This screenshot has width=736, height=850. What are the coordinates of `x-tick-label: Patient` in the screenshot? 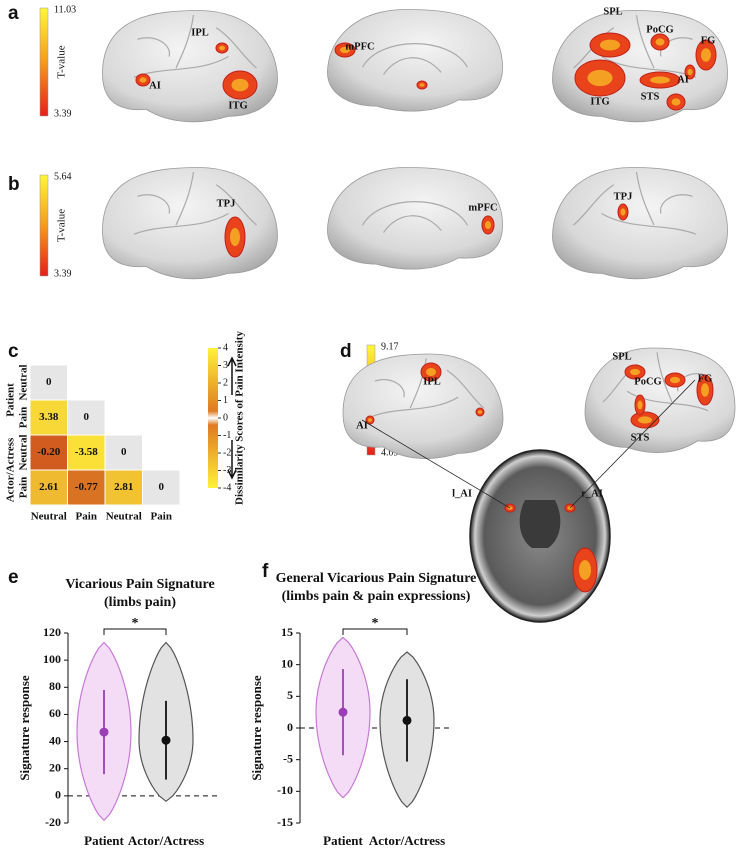 It's located at (104, 840).